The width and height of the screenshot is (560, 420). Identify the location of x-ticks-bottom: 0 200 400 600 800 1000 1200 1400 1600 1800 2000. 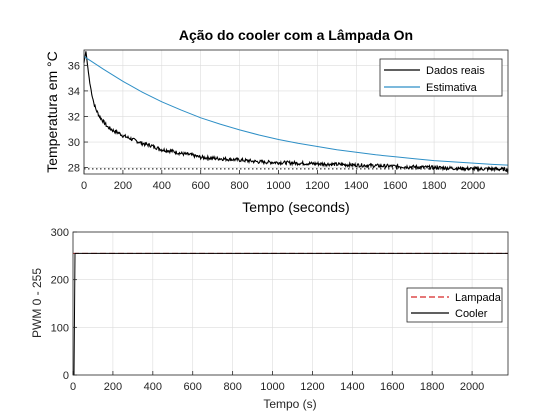
(277, 382).